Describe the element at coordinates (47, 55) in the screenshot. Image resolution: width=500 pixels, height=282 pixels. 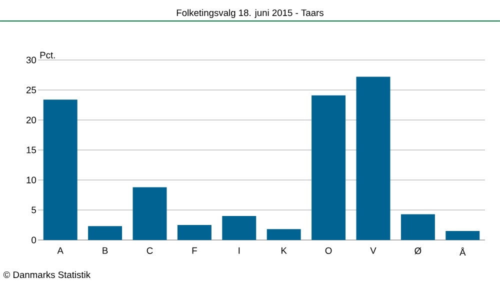
I see `y-axis-title: Pct.` at that location.